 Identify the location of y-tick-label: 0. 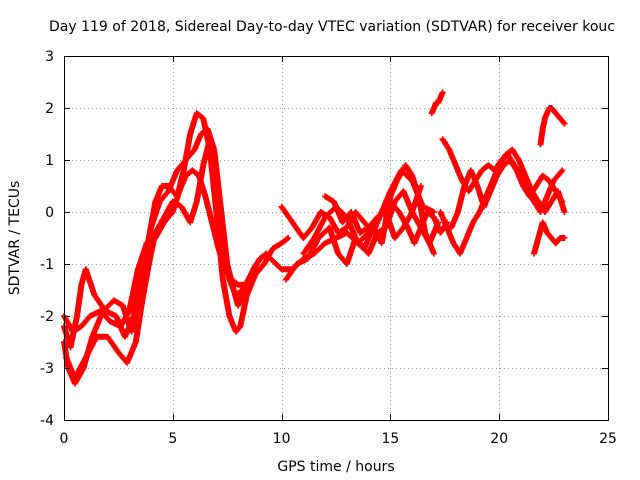
(49, 213).